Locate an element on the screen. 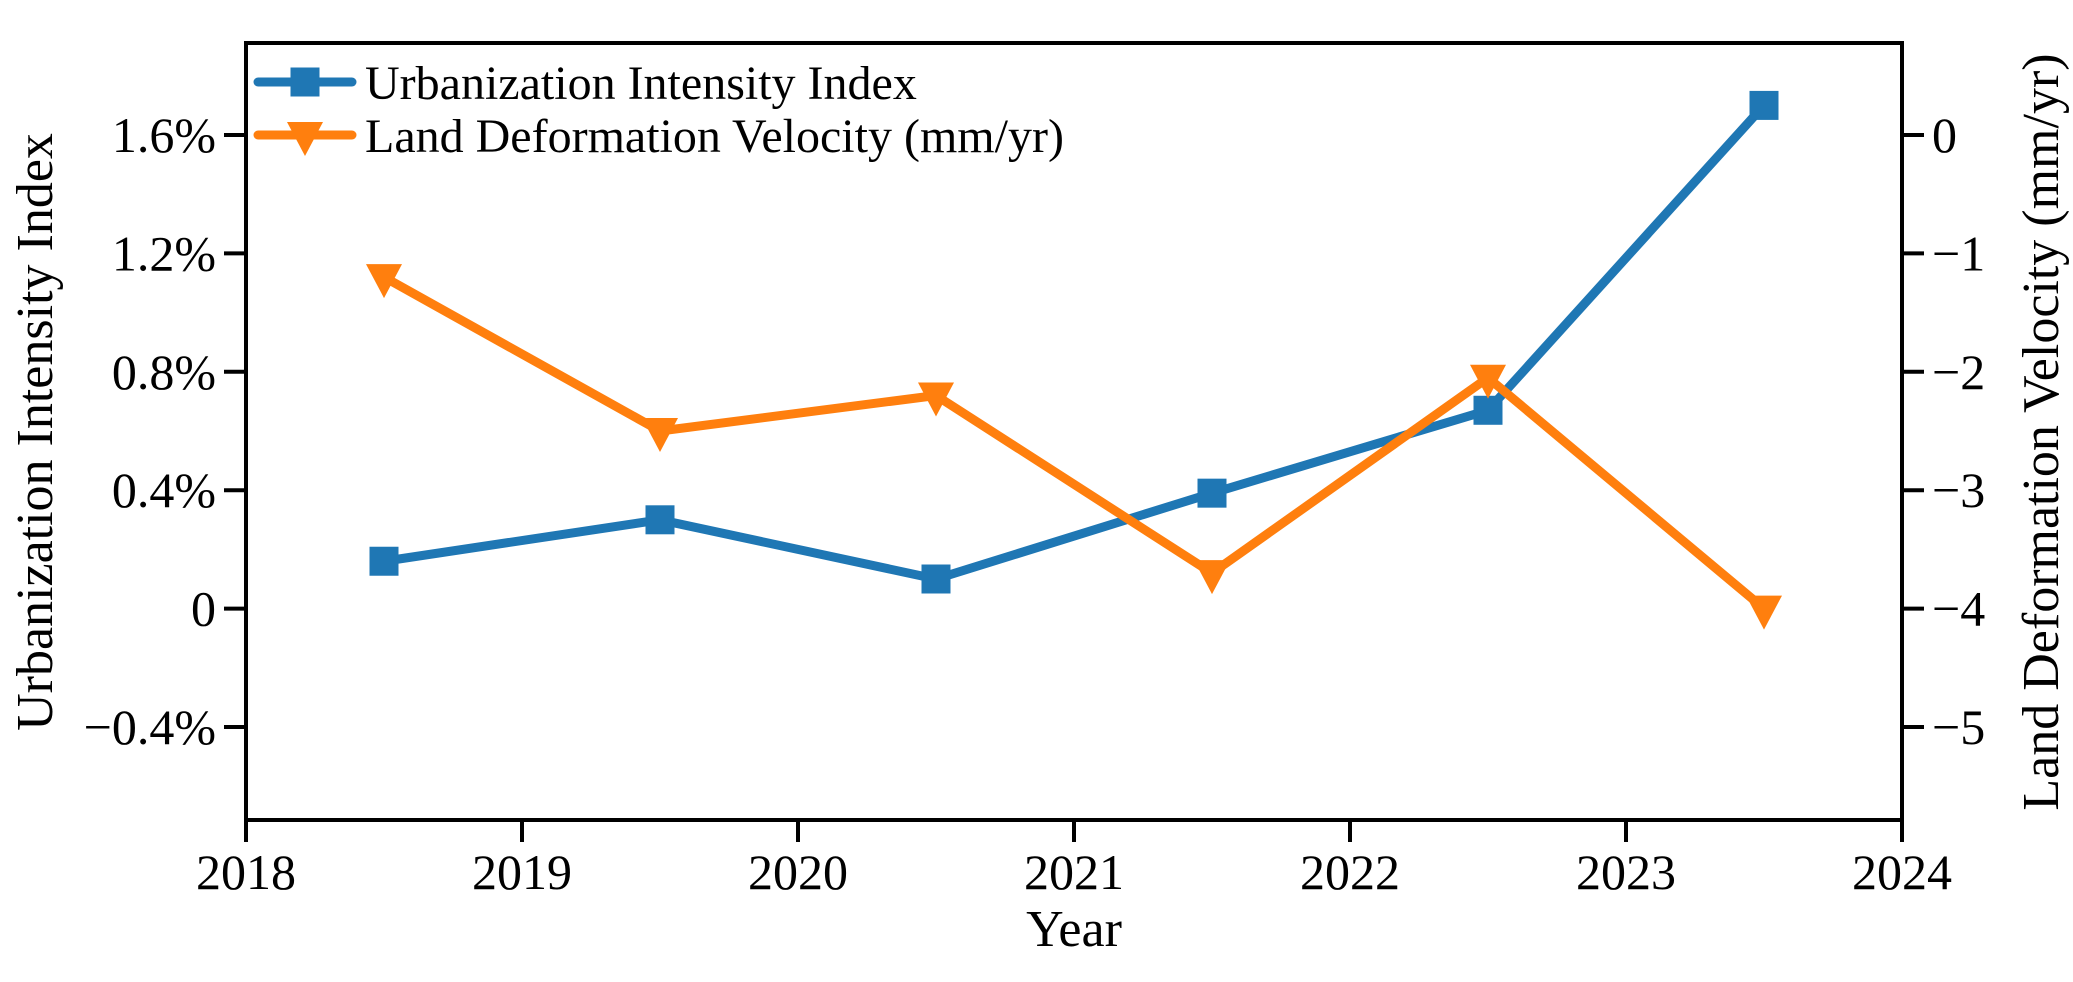 This screenshot has height=982, width=2073. x-axis-title: Year is located at coordinates (1074, 929).